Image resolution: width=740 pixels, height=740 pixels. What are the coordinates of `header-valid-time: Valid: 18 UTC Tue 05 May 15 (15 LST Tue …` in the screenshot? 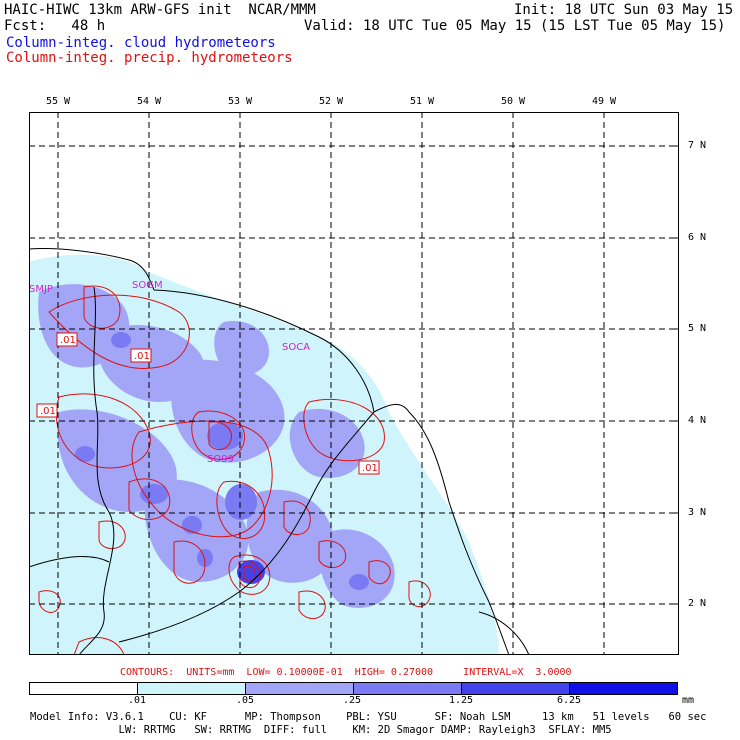 It's located at (515, 26).